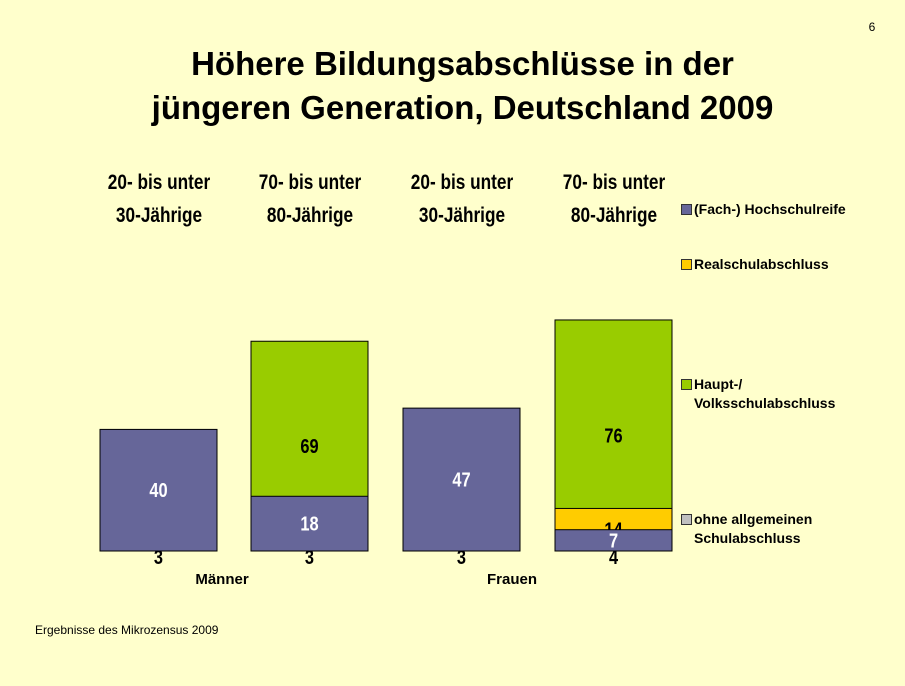 Image resolution: width=905 pixels, height=686 pixels. Describe the element at coordinates (761, 264) in the screenshot. I see `legend-label: Realschulabschluss` at that location.